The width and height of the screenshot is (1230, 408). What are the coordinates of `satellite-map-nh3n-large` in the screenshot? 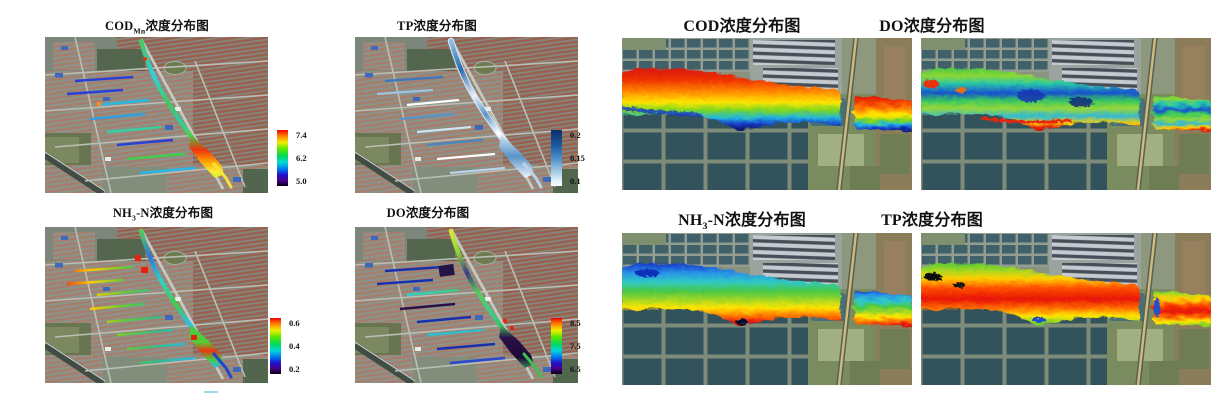 It's located at (767, 309).